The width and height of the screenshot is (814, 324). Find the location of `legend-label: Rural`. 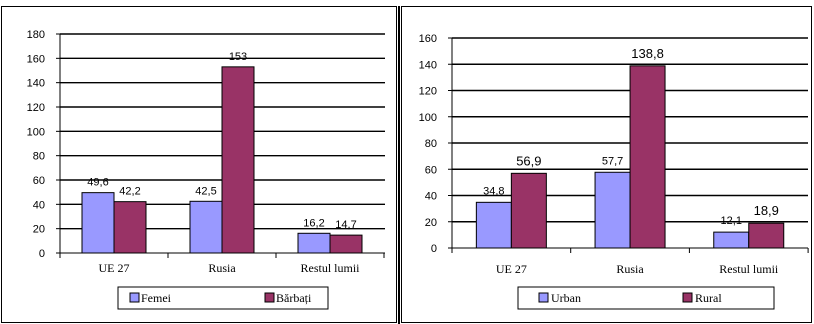

legend-label: Rural is located at coordinates (708, 298).